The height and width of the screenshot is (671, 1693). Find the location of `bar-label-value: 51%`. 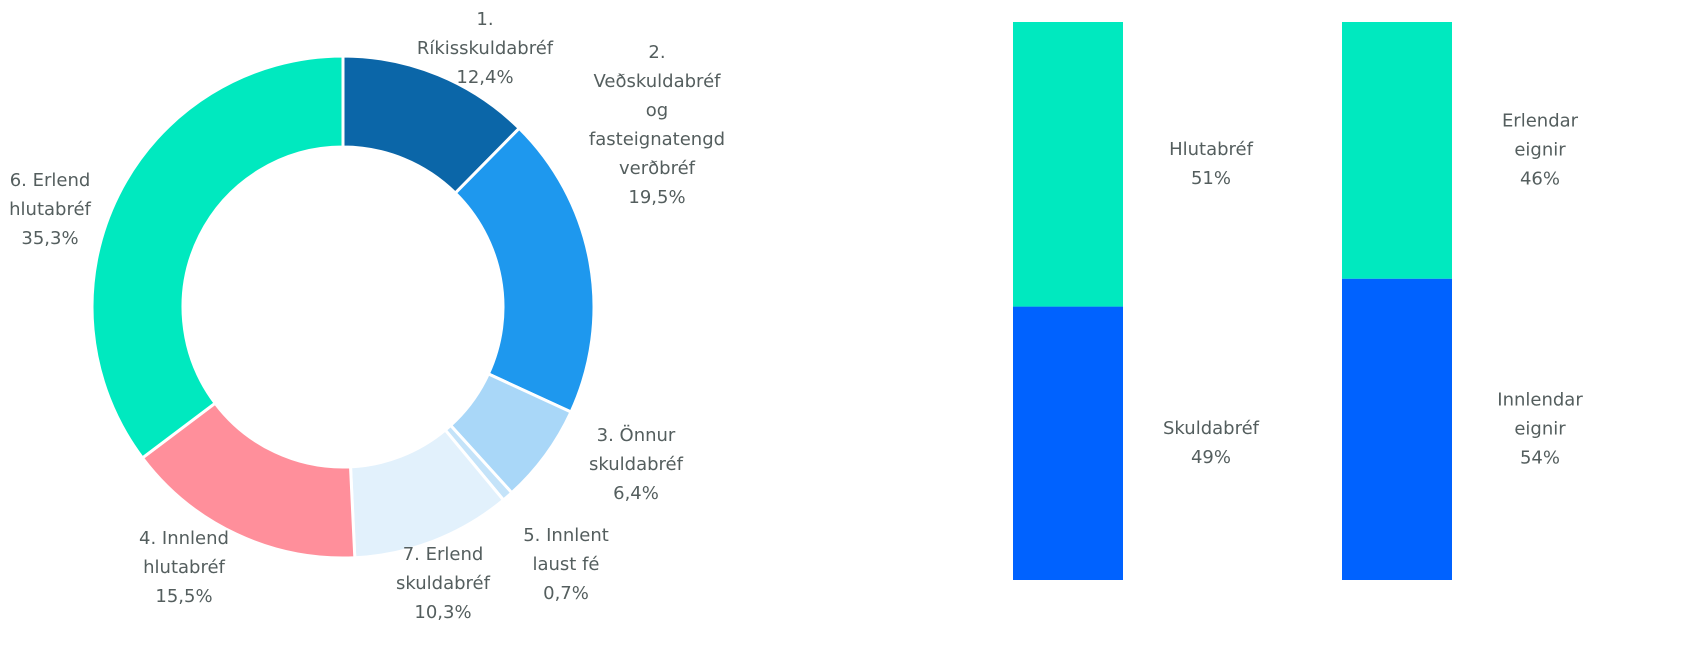

bar-label-value: 51% is located at coordinates (1210, 179).